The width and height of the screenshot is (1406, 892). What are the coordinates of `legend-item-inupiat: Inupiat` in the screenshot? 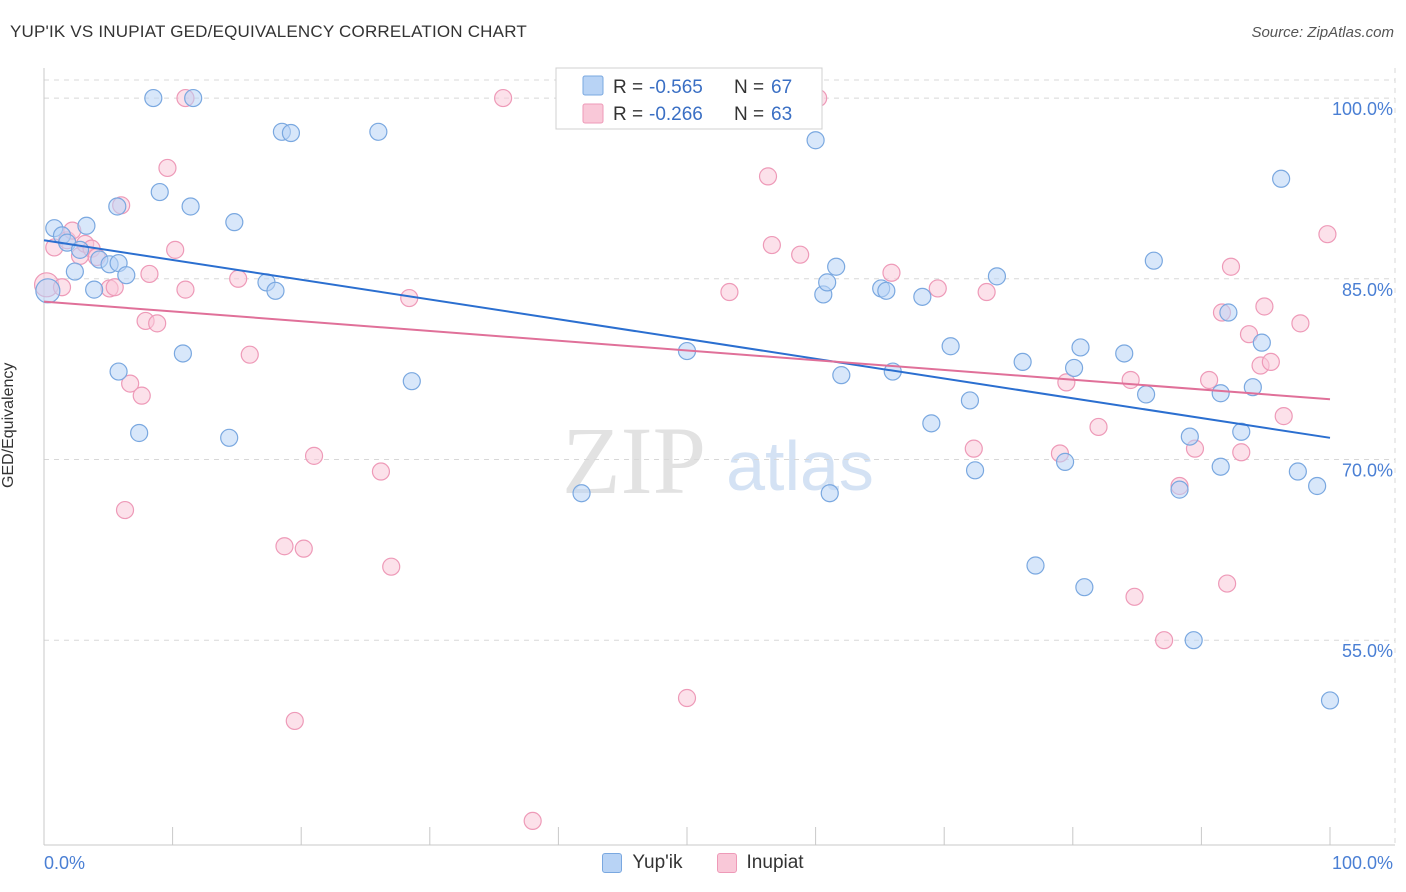 It's located at (760, 863).